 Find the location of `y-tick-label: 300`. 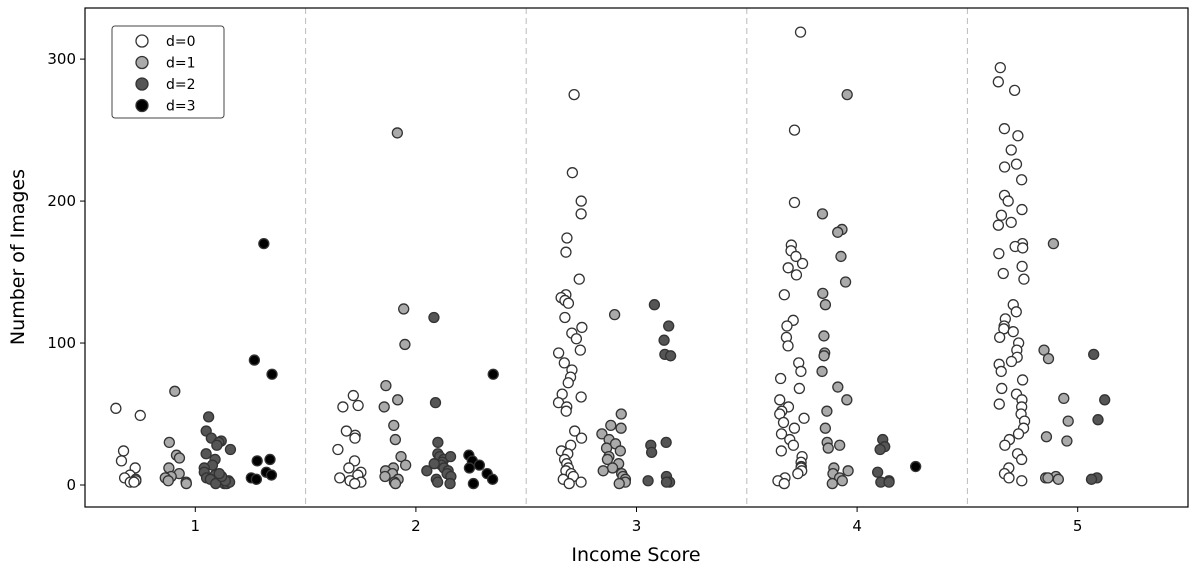

y-tick-label: 300 is located at coordinates (61, 59).